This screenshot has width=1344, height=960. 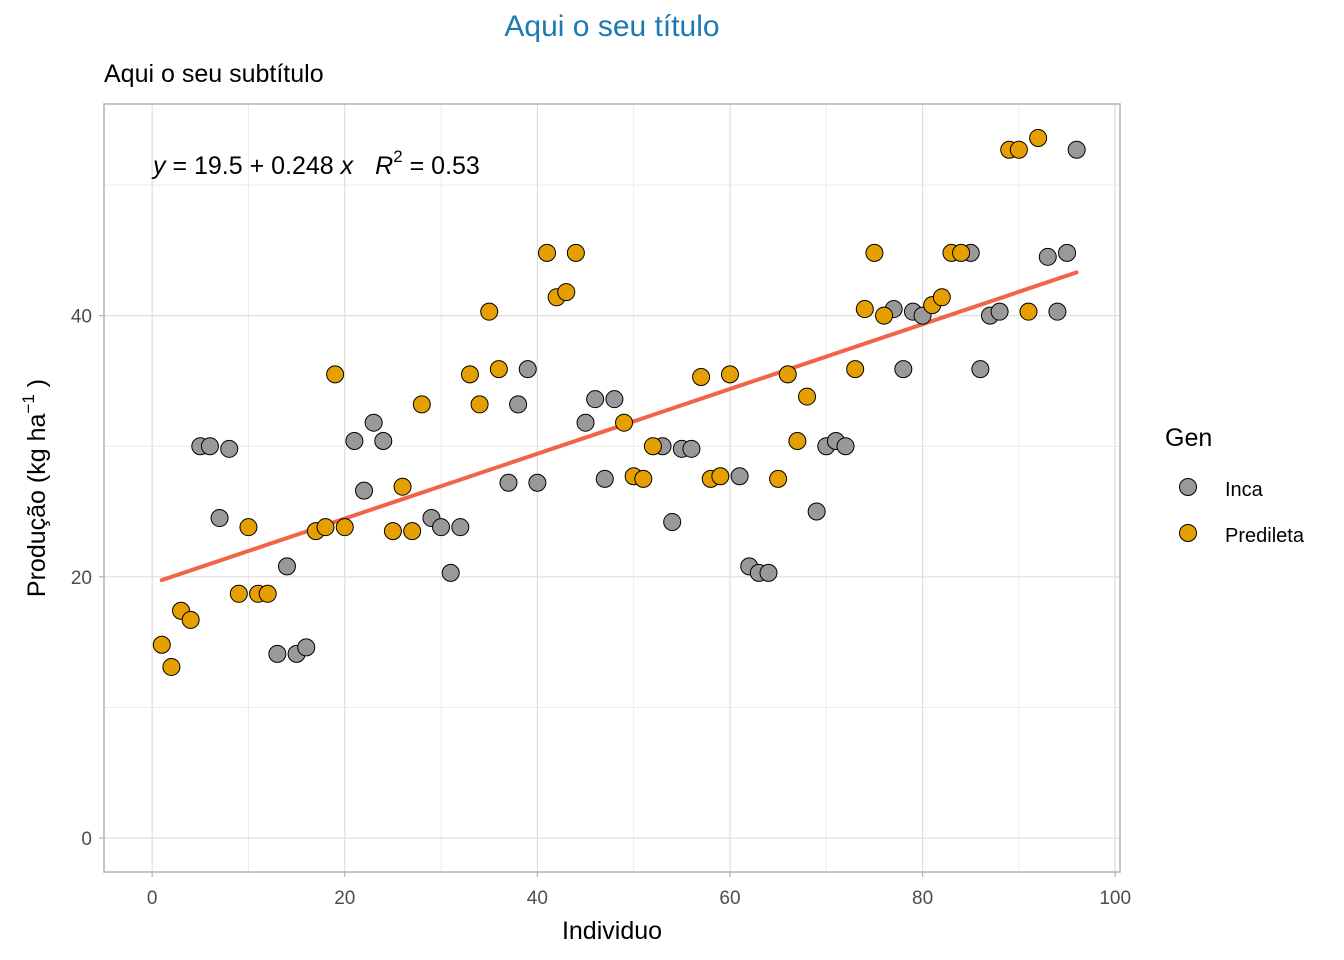 What do you see at coordinates (1188, 487) in the screenshot?
I see `legend-key-inca` at bounding box center [1188, 487].